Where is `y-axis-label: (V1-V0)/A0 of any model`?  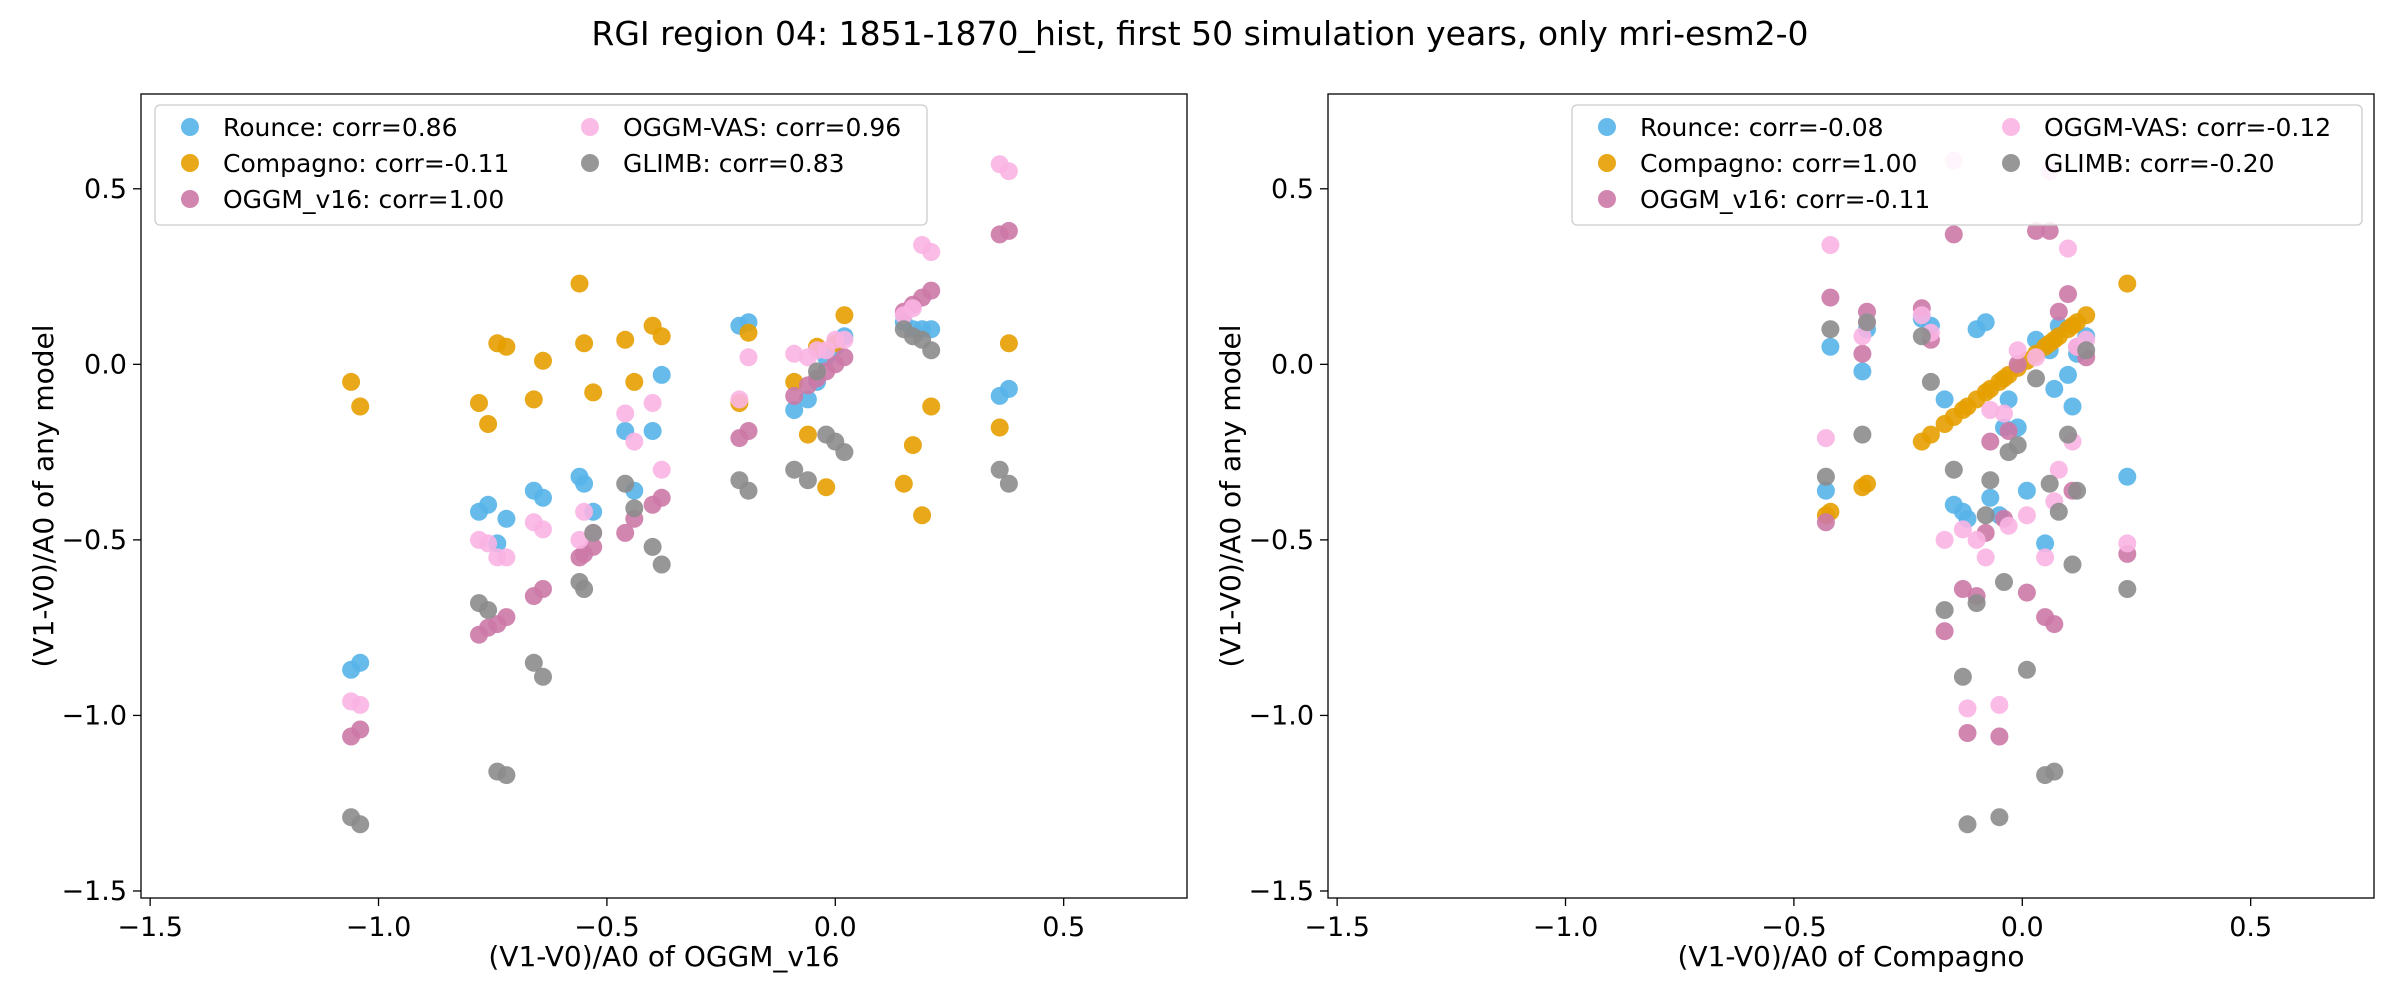 y-axis-label: (V1-V0)/A0 of any model is located at coordinates (43, 496).